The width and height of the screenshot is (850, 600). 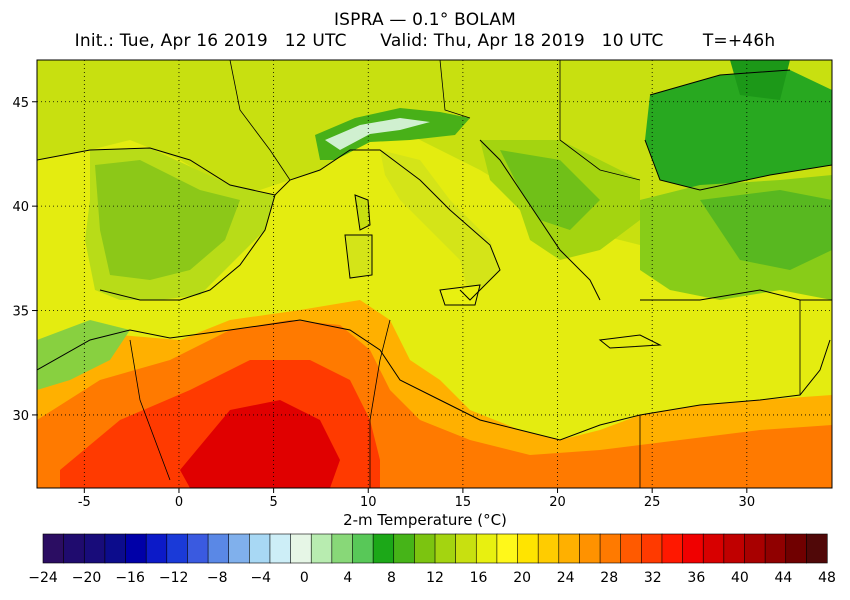 What do you see at coordinates (435, 578) in the screenshot?
I see `colorbar-tick-label: 12` at bounding box center [435, 578].